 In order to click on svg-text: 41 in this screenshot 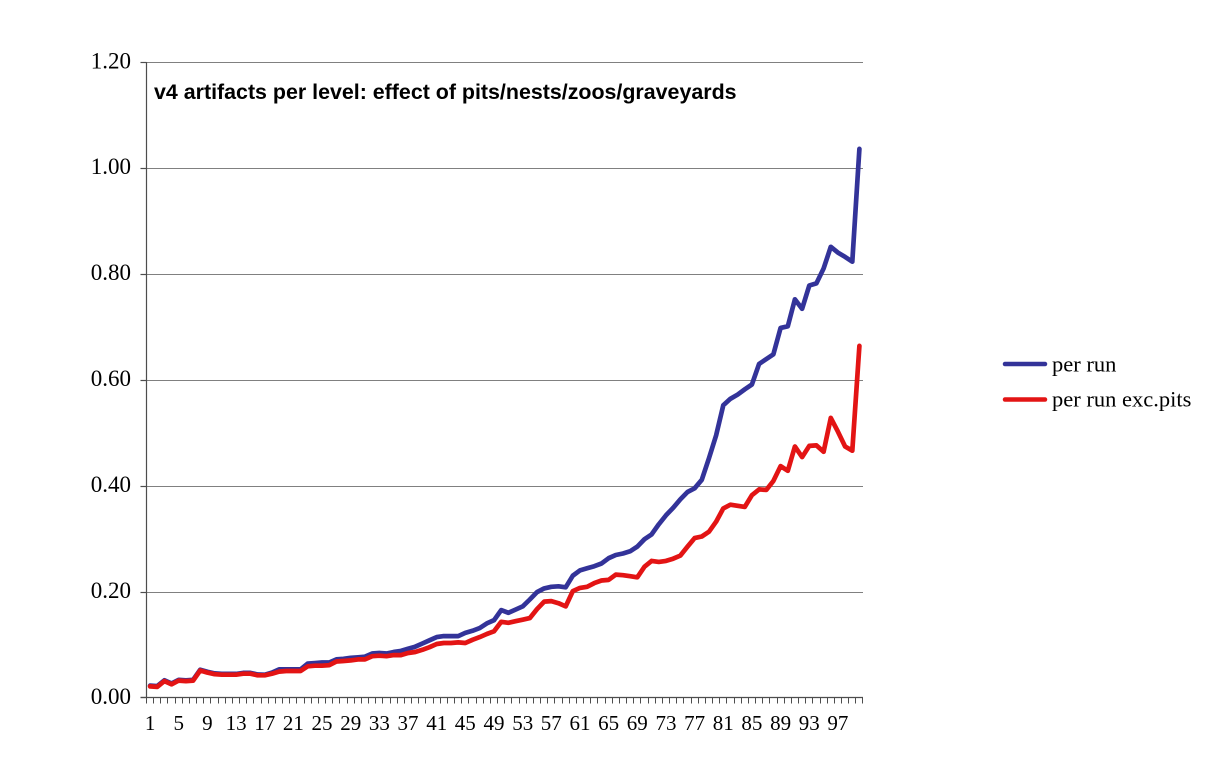, I will do `click(436, 723)`.